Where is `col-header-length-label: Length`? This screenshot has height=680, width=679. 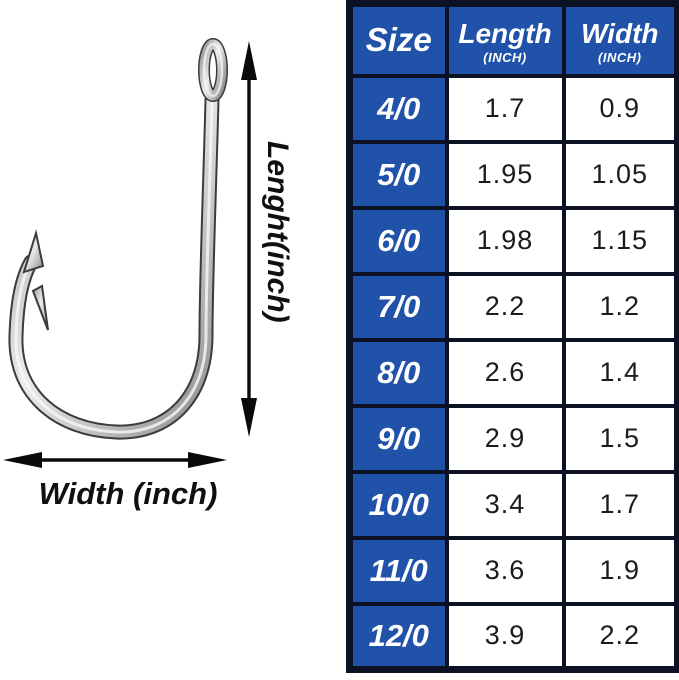
col-header-length-label: Length is located at coordinates (505, 34).